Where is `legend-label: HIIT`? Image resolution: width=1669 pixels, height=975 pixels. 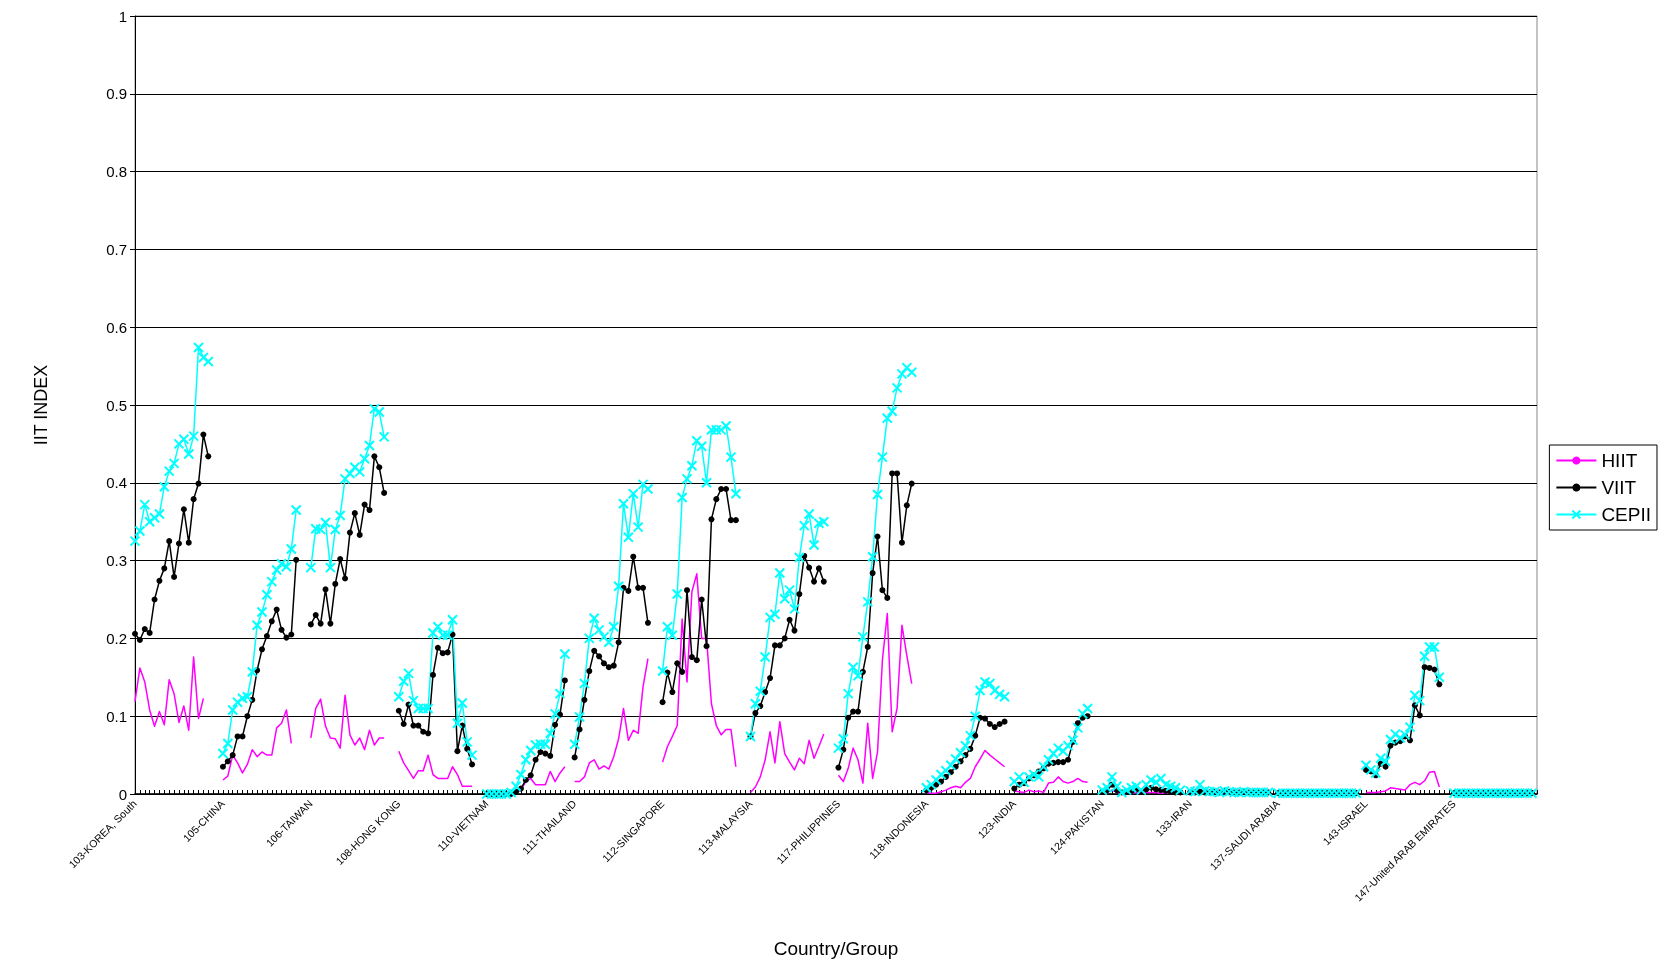
legend-label: HIIT is located at coordinates (1619, 460).